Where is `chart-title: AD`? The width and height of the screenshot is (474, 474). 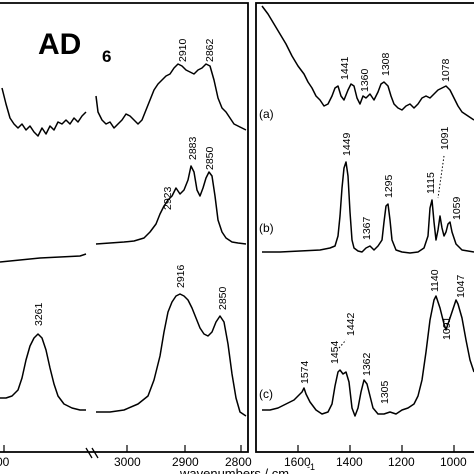
chart-title: AD is located at coordinates (59, 44).